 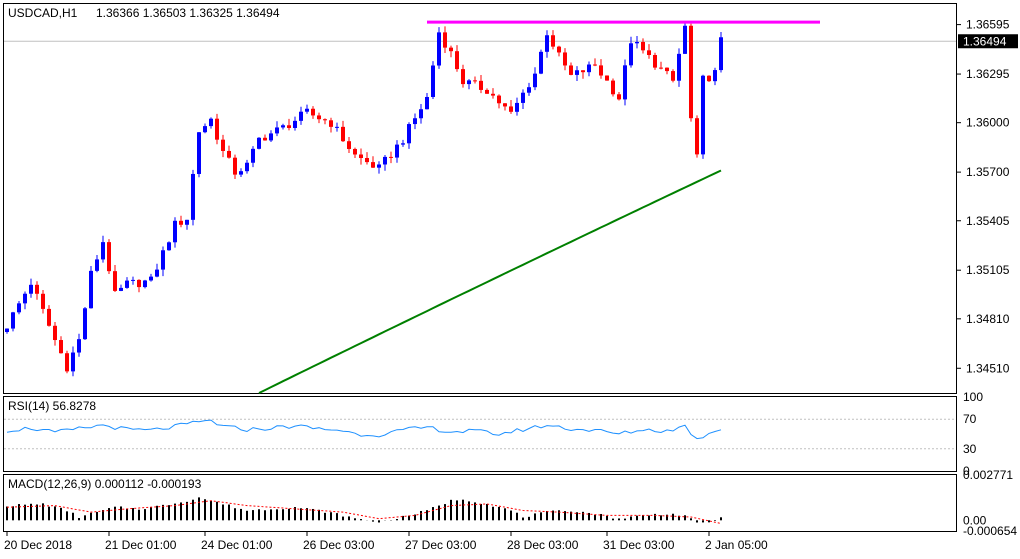 What do you see at coordinates (364, 429) in the screenshot?
I see `rsi-line` at bounding box center [364, 429].